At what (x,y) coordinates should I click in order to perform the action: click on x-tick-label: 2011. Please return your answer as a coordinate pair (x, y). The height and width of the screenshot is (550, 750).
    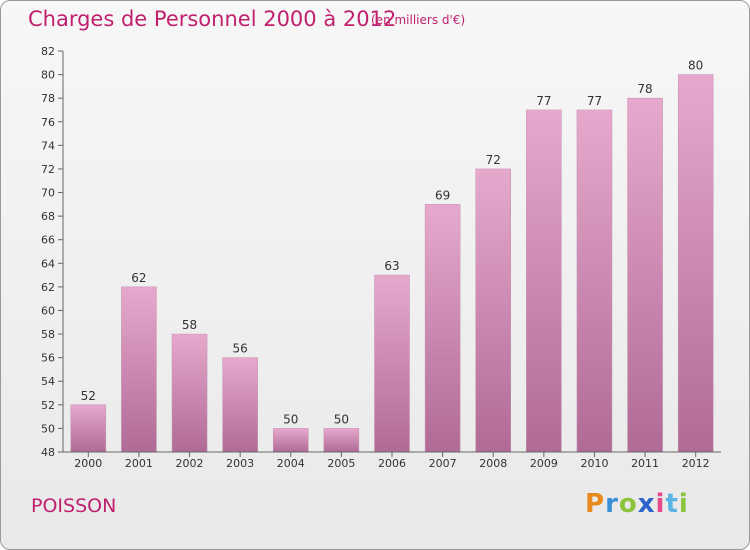
    Looking at the image, I should click on (645, 463).